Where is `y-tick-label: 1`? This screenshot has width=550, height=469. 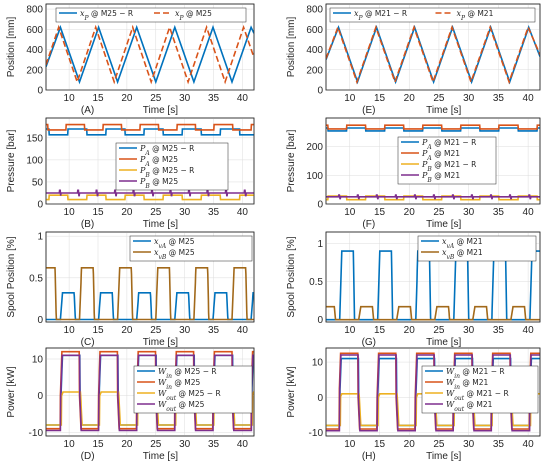 y-tick-label: 1 is located at coordinates (320, 244).